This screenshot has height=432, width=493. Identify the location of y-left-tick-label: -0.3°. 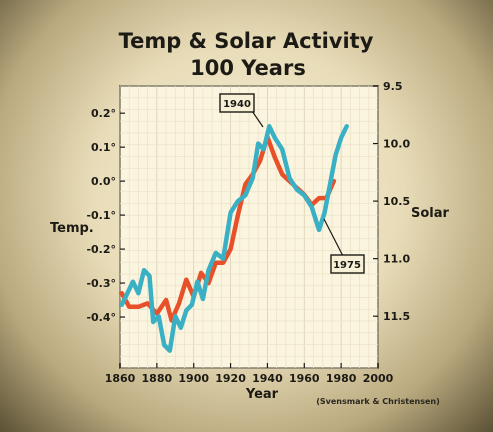
(101, 283).